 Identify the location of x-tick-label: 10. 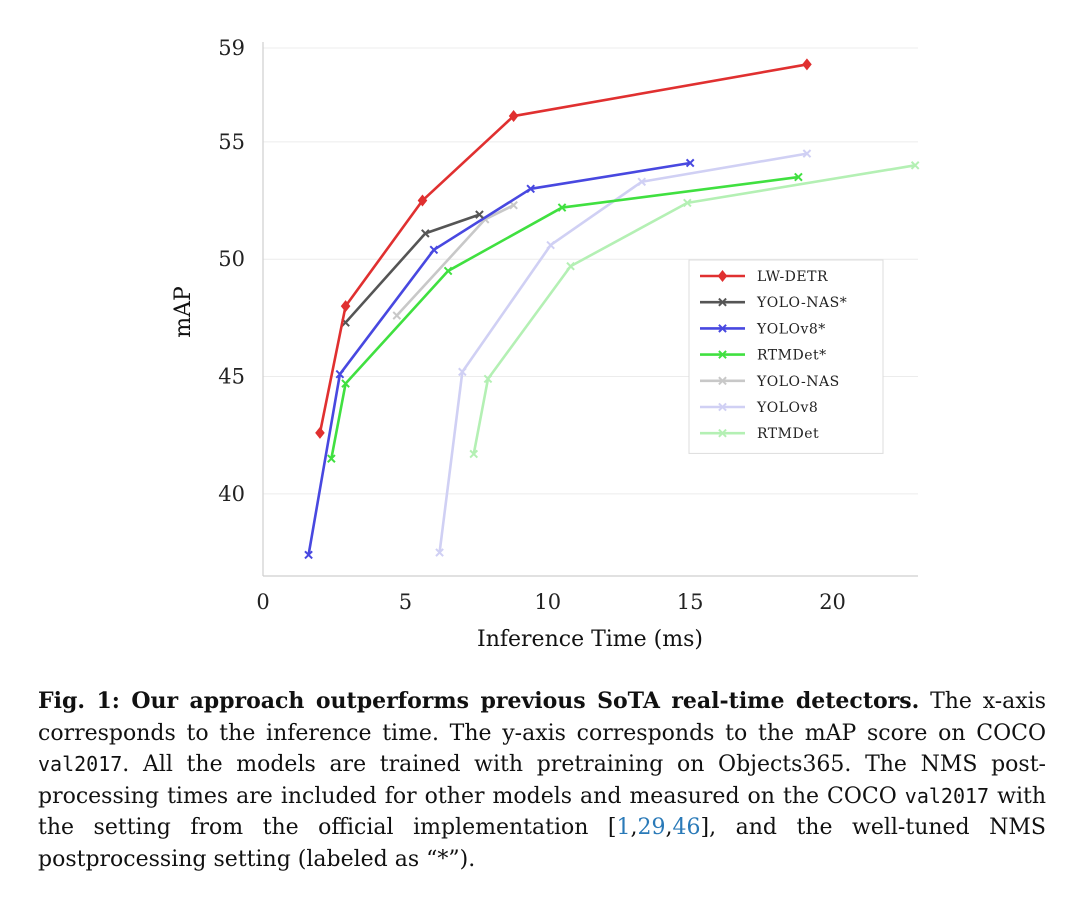
(547, 602).